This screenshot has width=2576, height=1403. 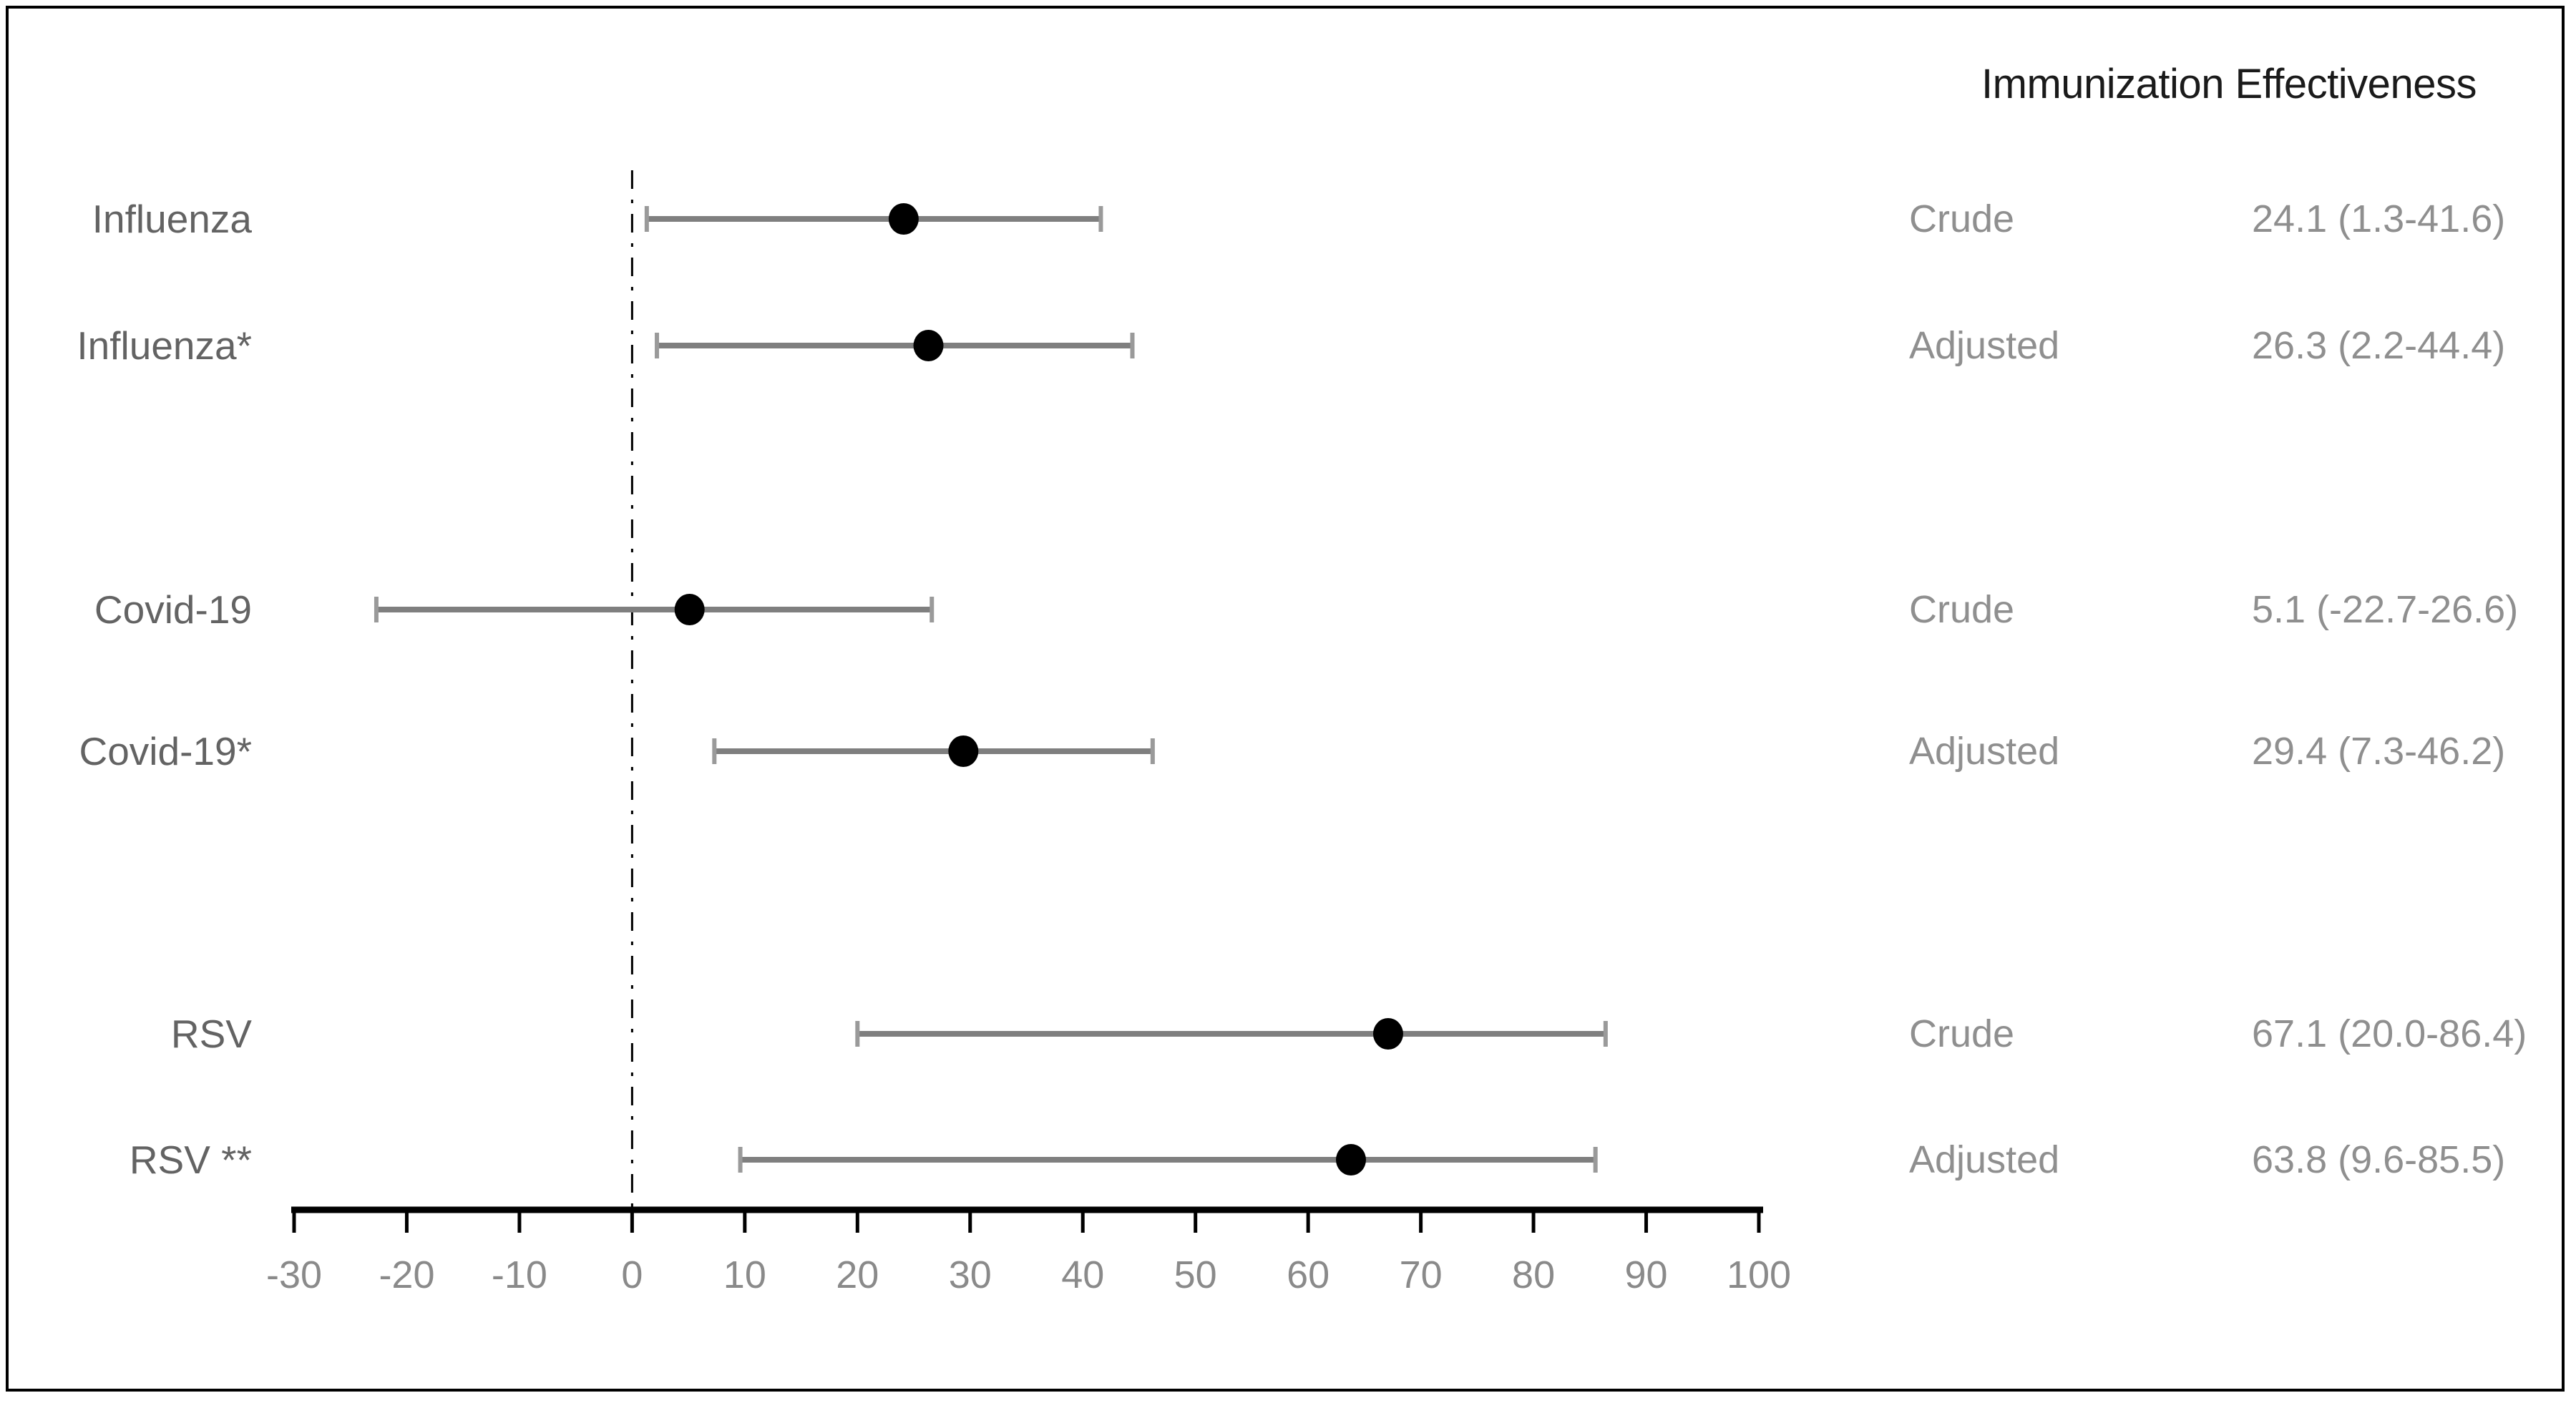 I want to click on x-tick-label: 60, so click(x=1308, y=1274).